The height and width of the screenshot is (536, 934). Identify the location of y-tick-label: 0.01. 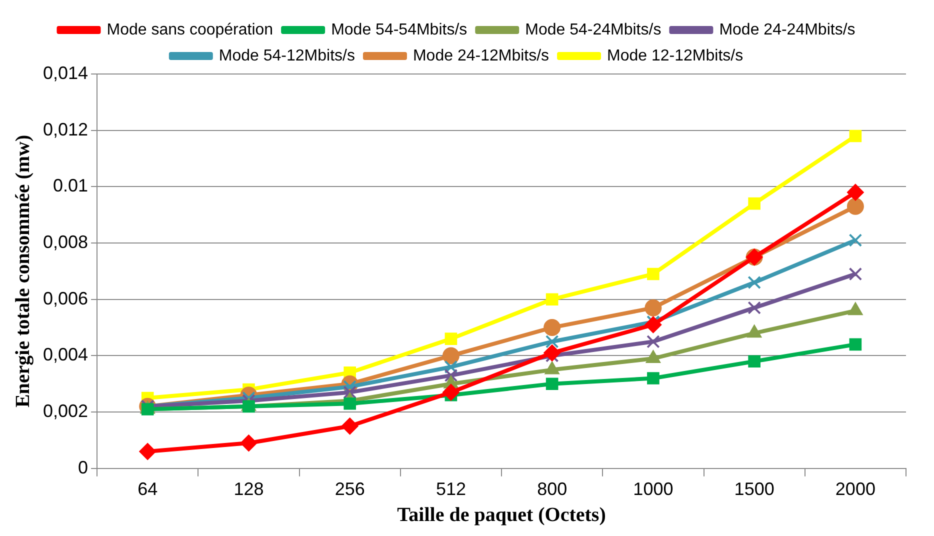
(70, 186).